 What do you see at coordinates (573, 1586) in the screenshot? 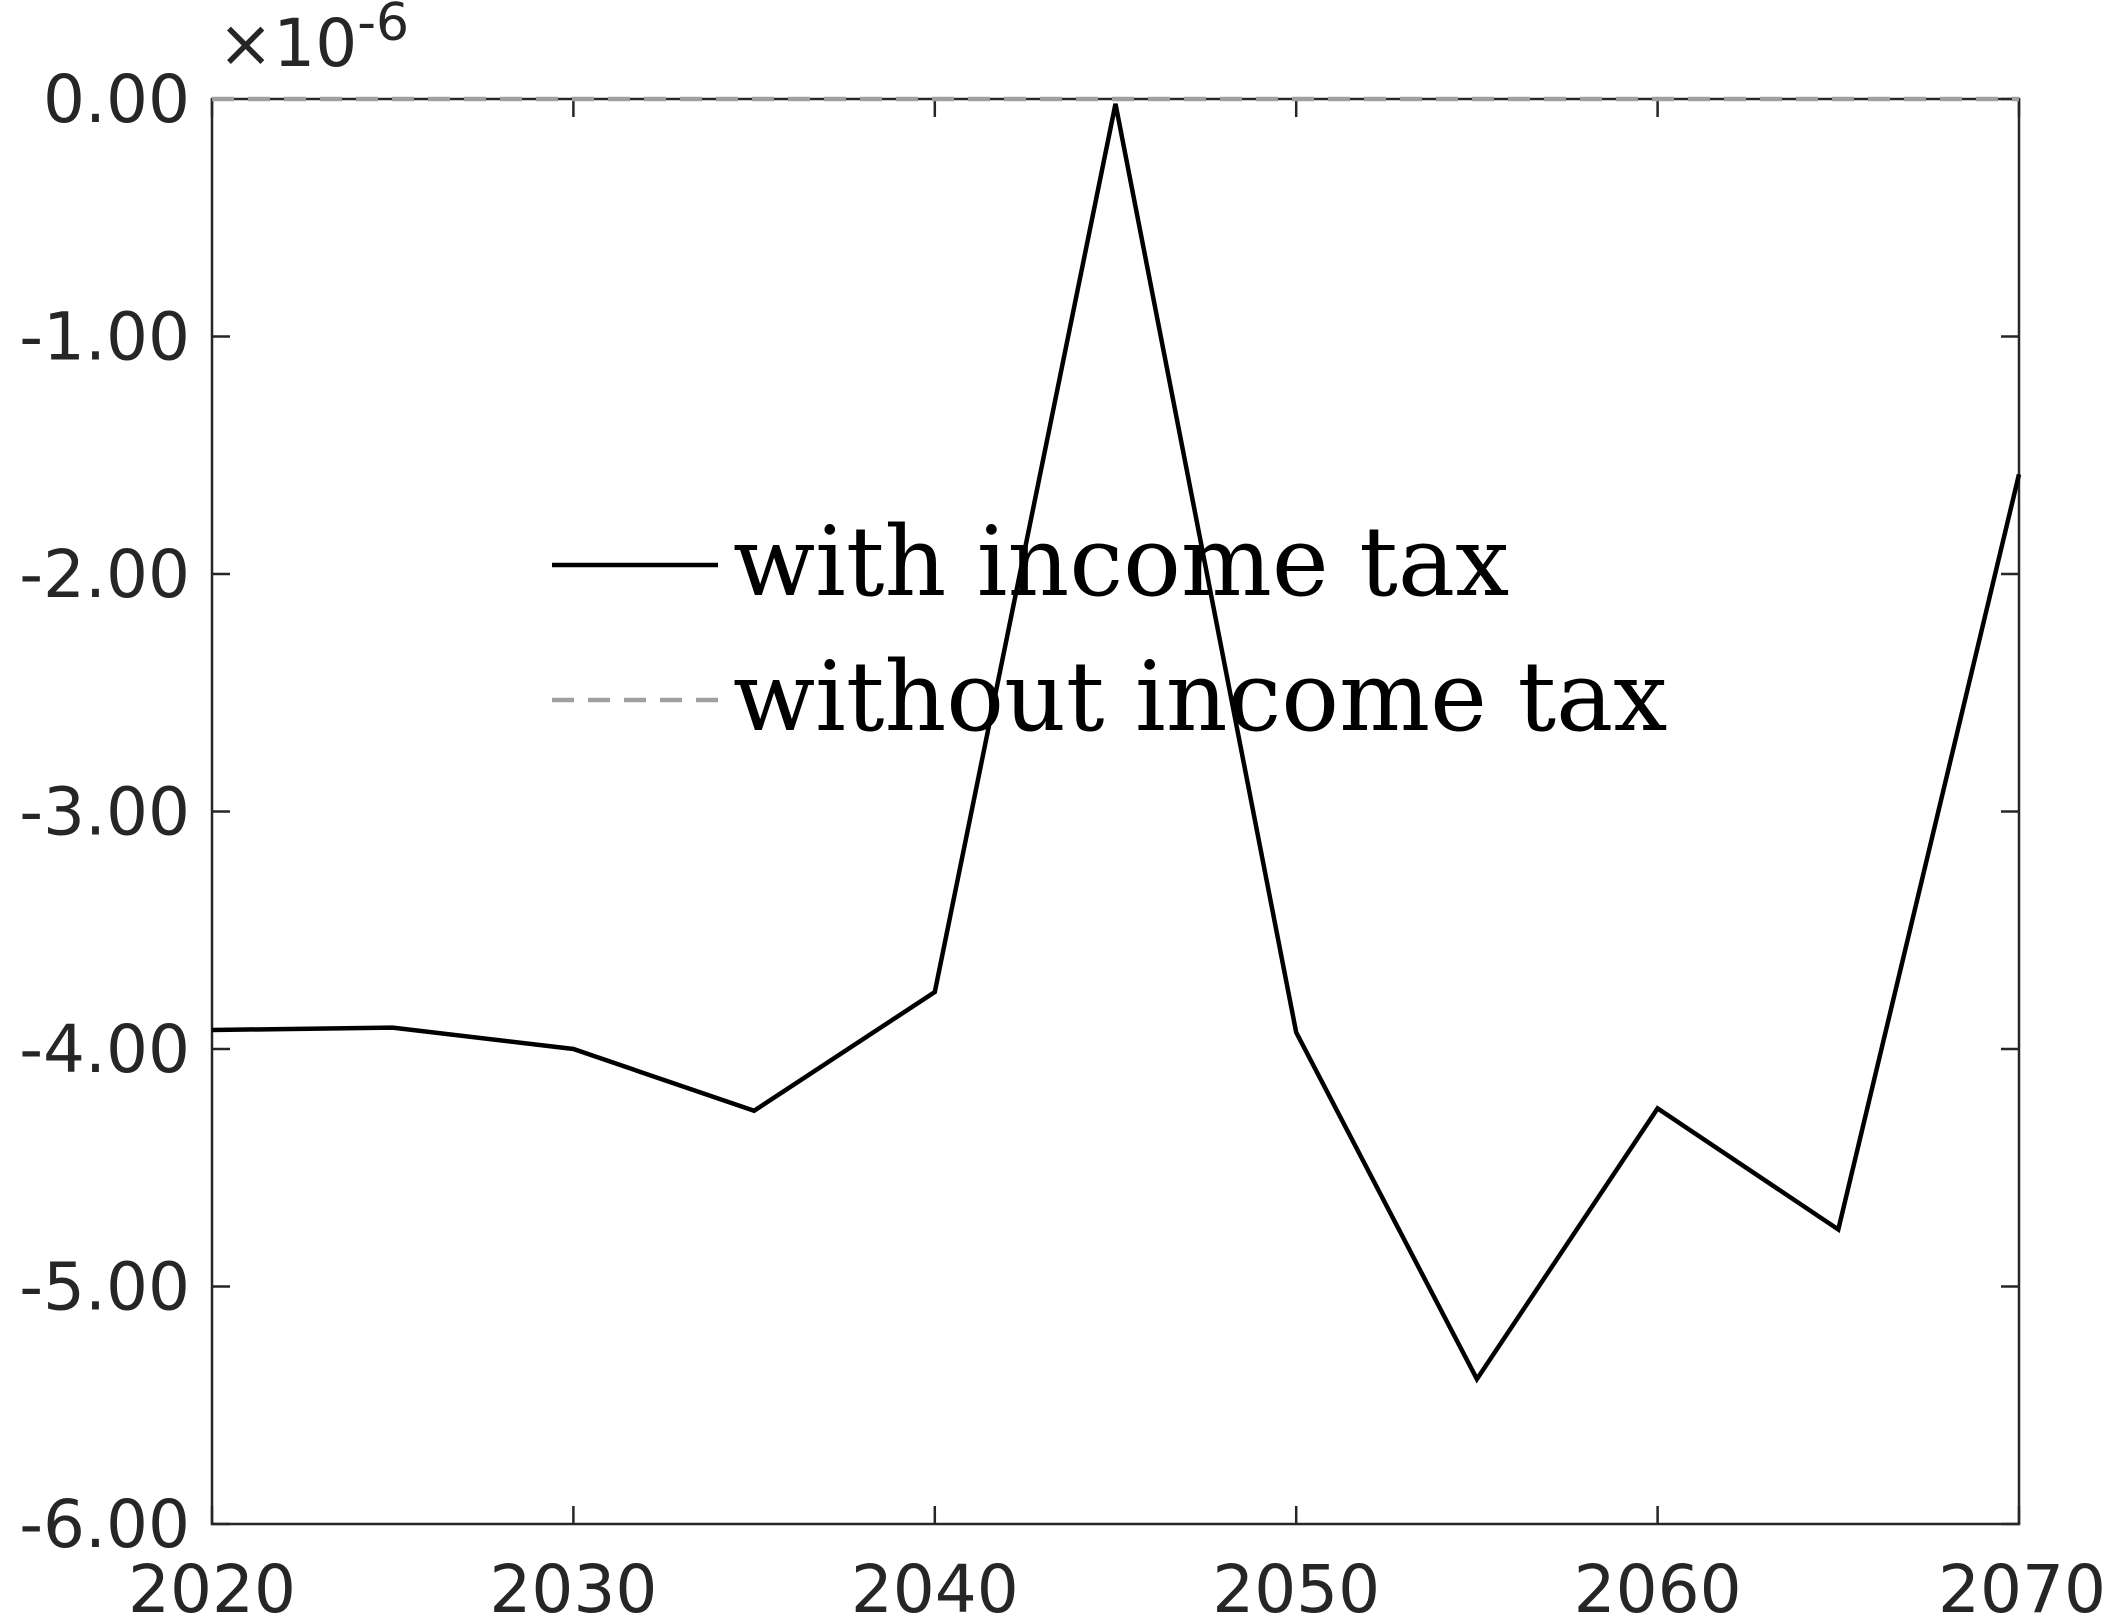
I see `x-tick-label: 2030` at bounding box center [573, 1586].